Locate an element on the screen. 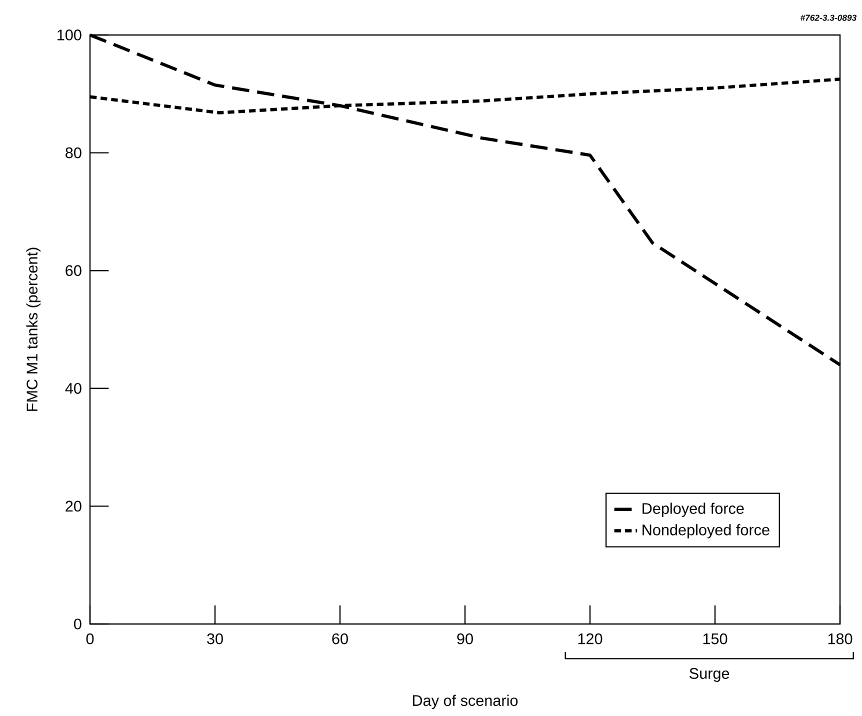  text: Surge is located at coordinates (710, 675).